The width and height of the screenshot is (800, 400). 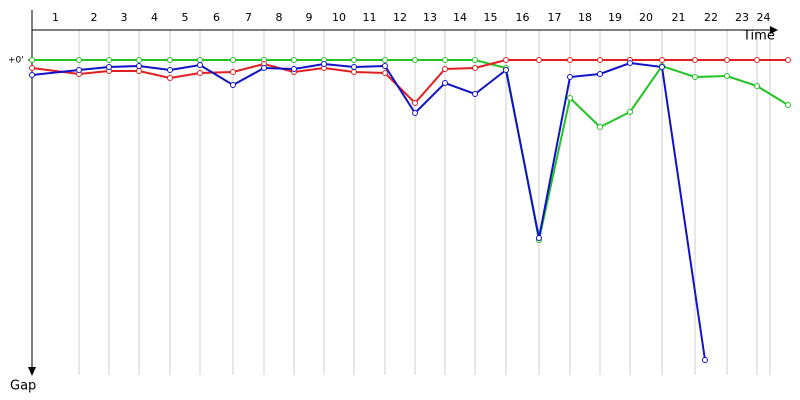 What do you see at coordinates (615, 17) in the screenshot?
I see `x-tick-label: 19` at bounding box center [615, 17].